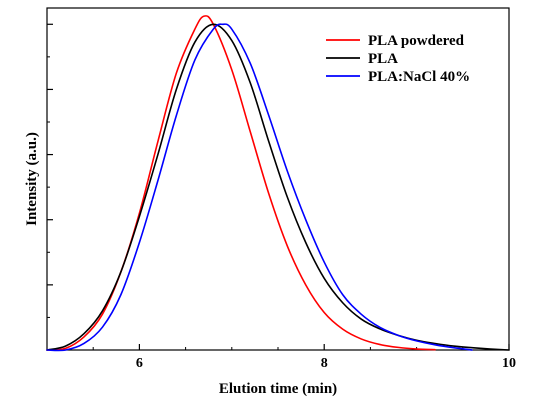 Image resolution: width=550 pixels, height=404 pixels. Describe the element at coordinates (416, 41) in the screenshot. I see `legend-label-pla-powdered: PLA powdered` at that location.